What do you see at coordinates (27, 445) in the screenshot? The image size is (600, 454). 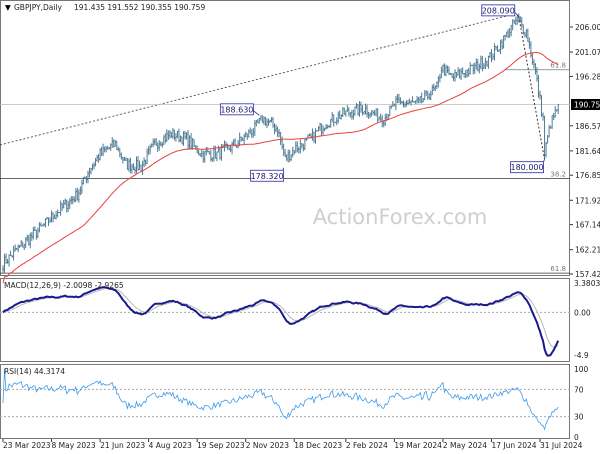 I see `x-tick-label: 23 Mar 2023` at bounding box center [27, 445].